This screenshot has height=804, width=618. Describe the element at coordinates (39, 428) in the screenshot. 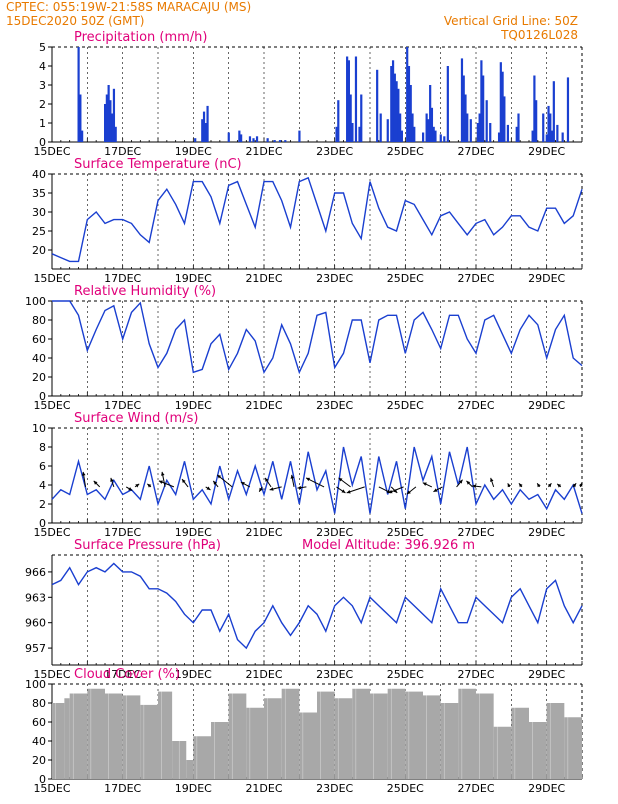

I see `wind-y-tick-label: 10` at that location.